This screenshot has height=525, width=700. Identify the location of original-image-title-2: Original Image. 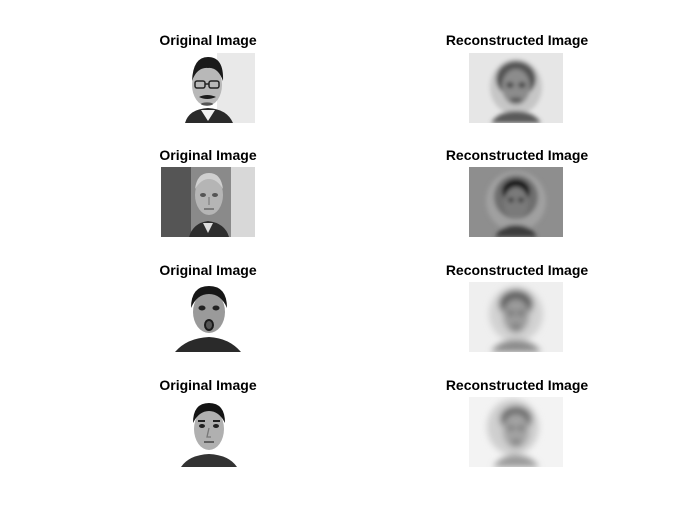
(208, 155).